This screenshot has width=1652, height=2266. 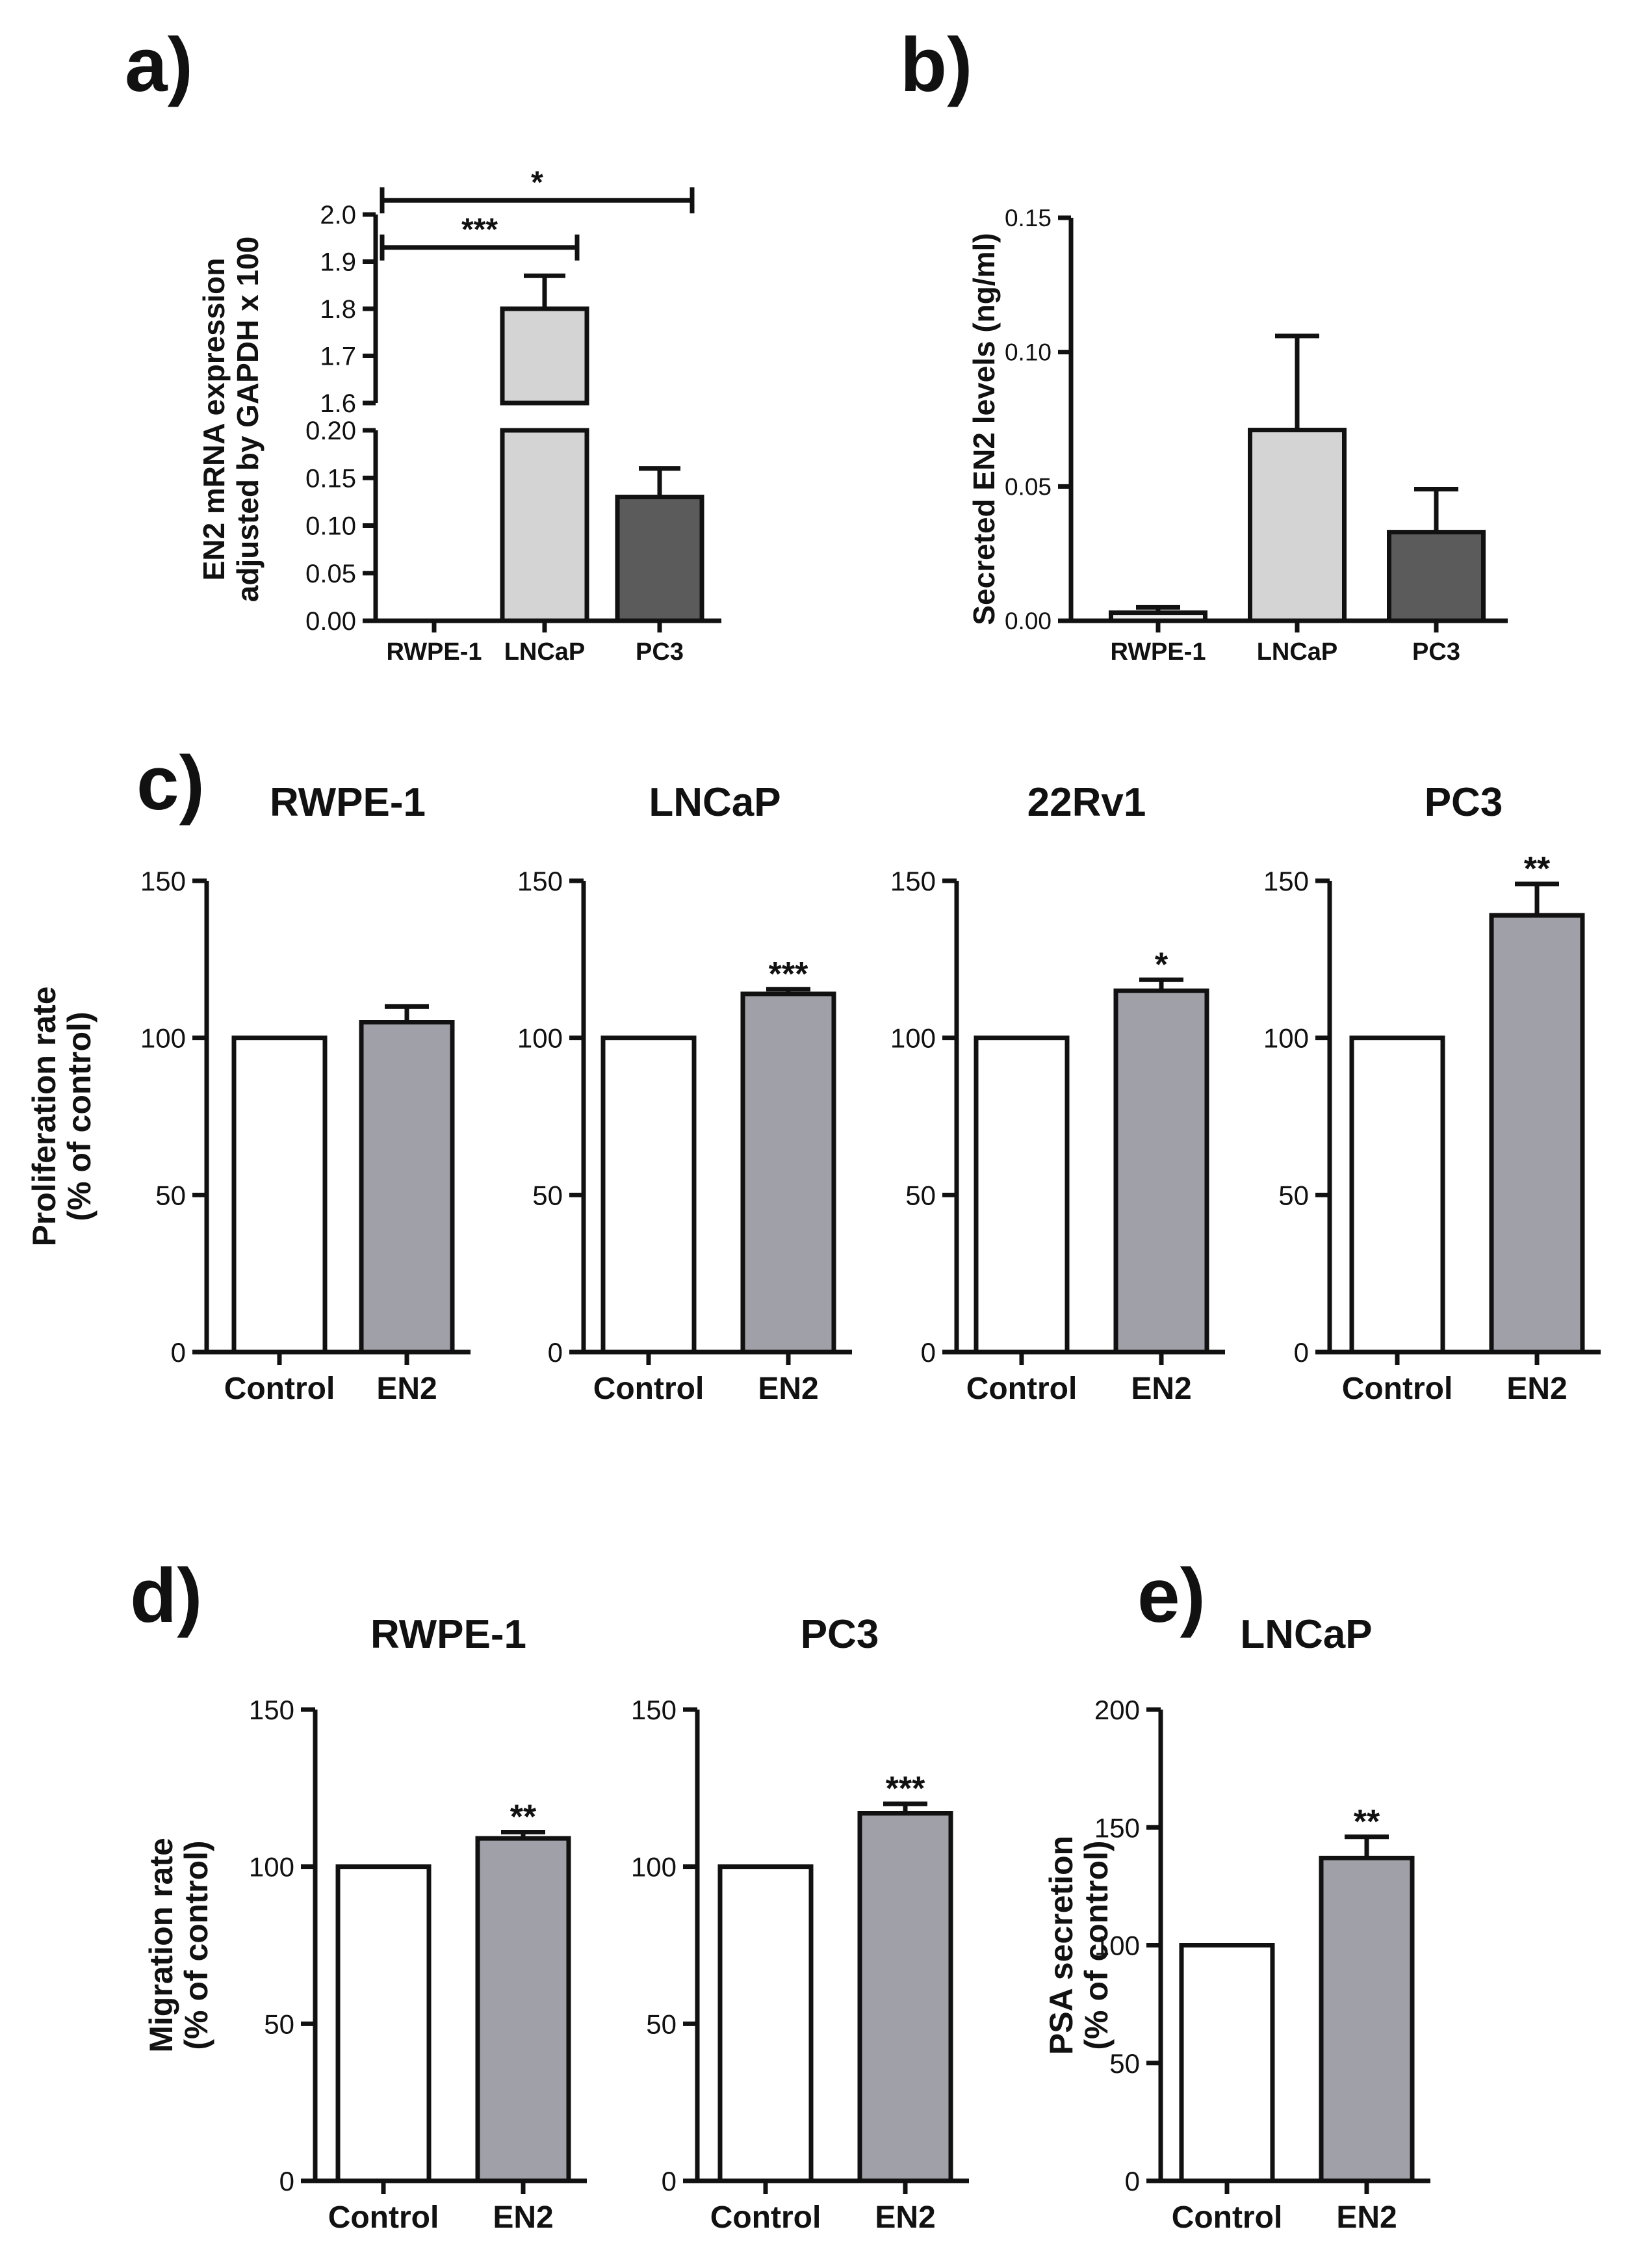 What do you see at coordinates (166, 1596) in the screenshot?
I see `panel-label-d: d)` at bounding box center [166, 1596].